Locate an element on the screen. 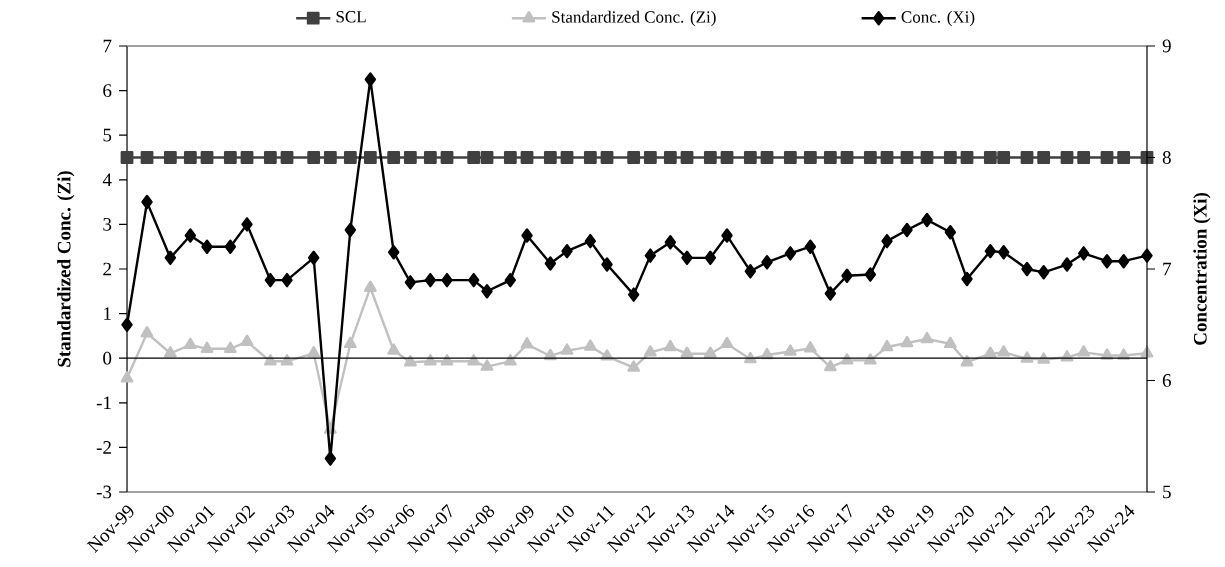 Image resolution: width=1225 pixels, height=567 pixels. y2-tick-label: 5 is located at coordinates (1167, 492).